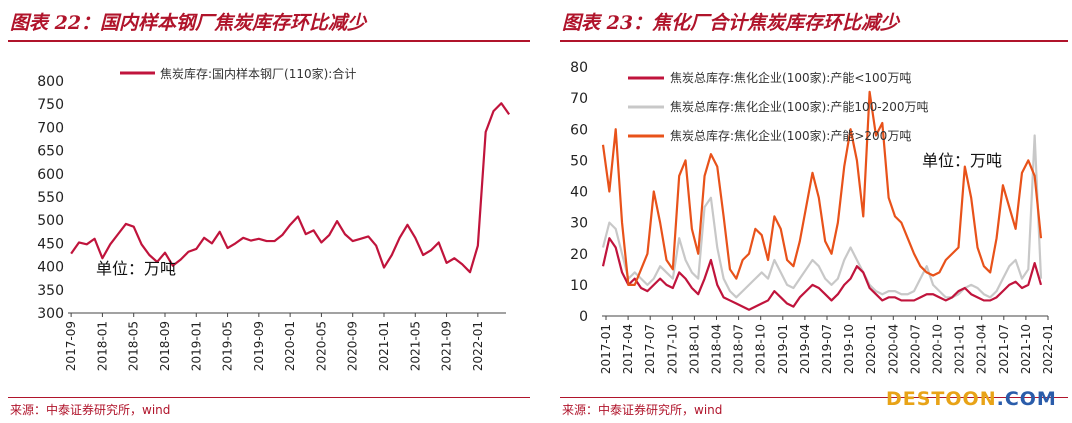 The width and height of the screenshot is (1072, 423). What do you see at coordinates (579, 286) in the screenshot?
I see `right-y-tick-label: 10` at bounding box center [579, 286].